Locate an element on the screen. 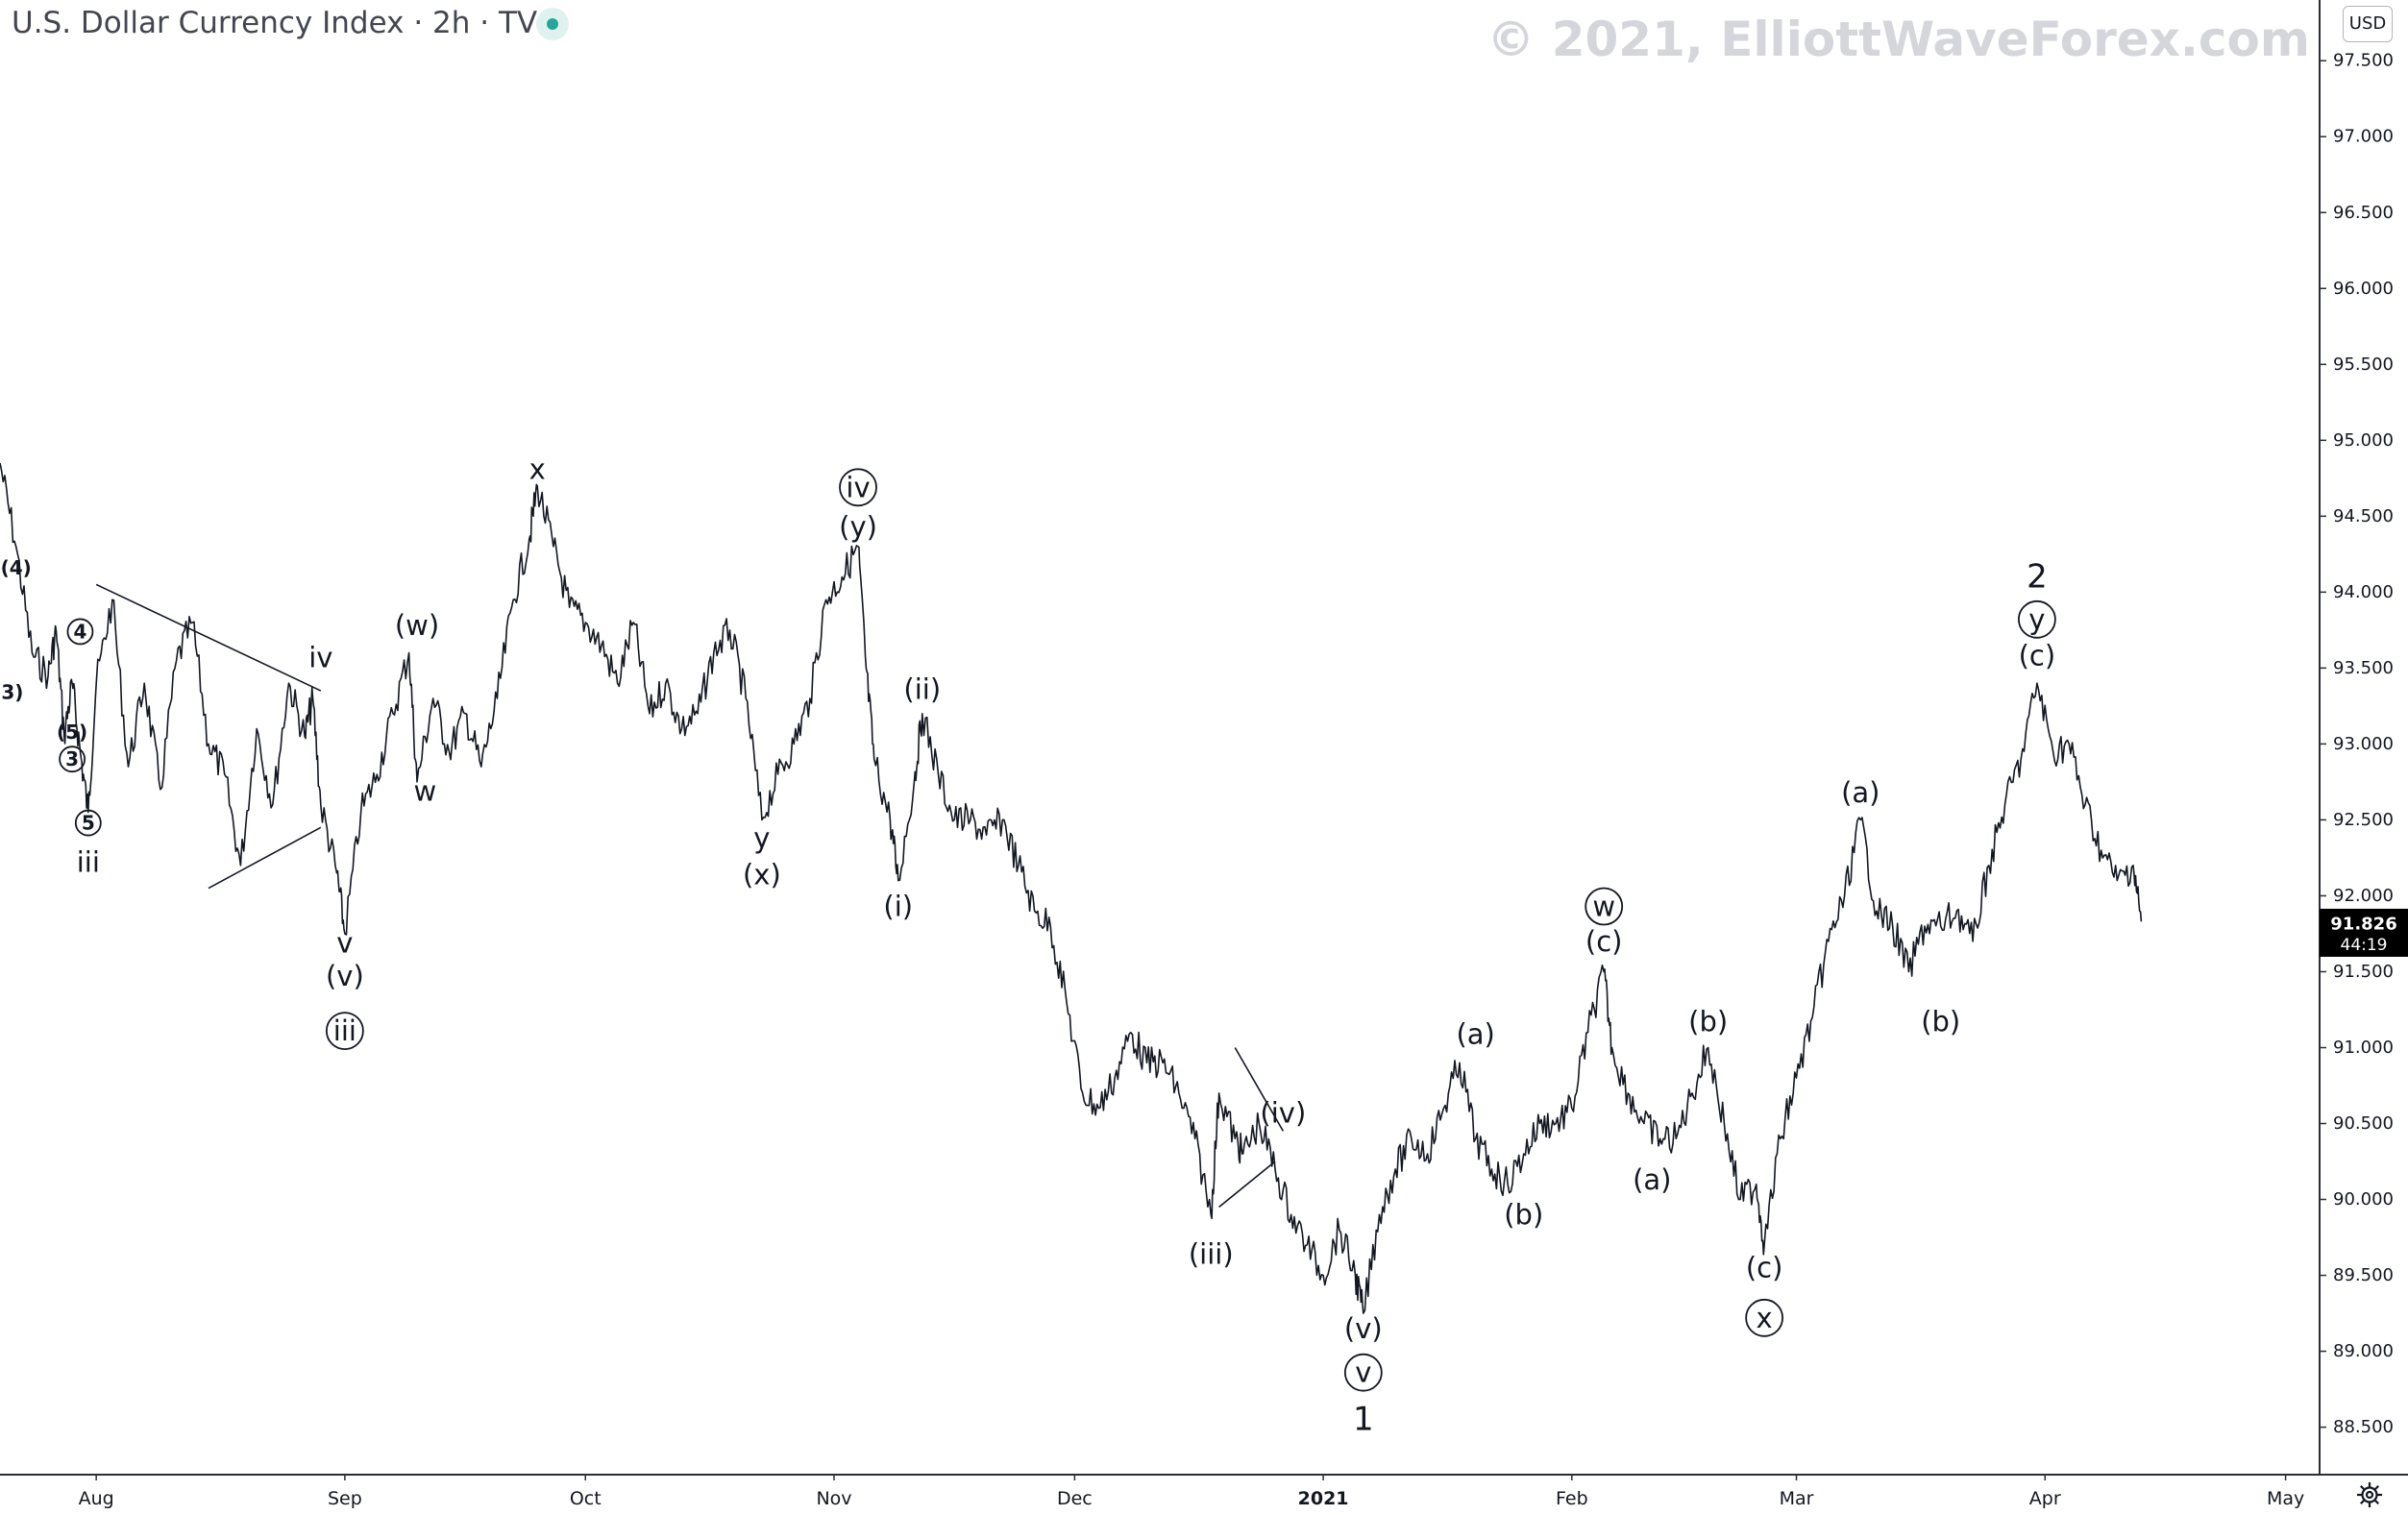 Image resolution: width=2408 pixels, height=1515 pixels. wave-label-text: (iv) is located at coordinates (1283, 1112).